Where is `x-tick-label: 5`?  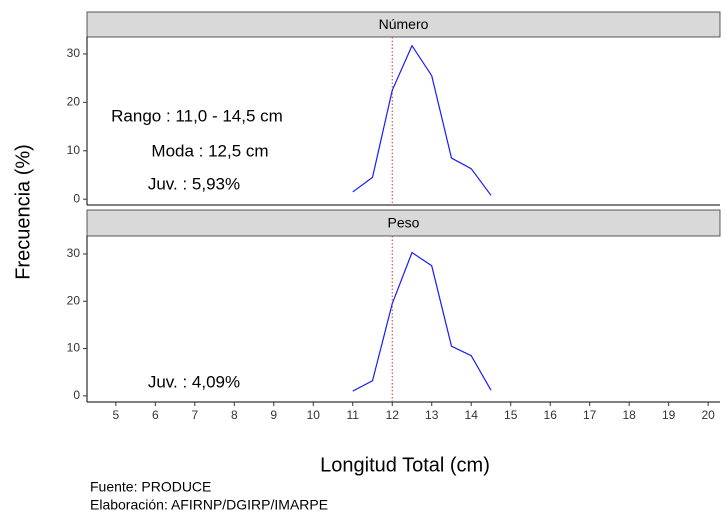 x-tick-label: 5 is located at coordinates (115, 415).